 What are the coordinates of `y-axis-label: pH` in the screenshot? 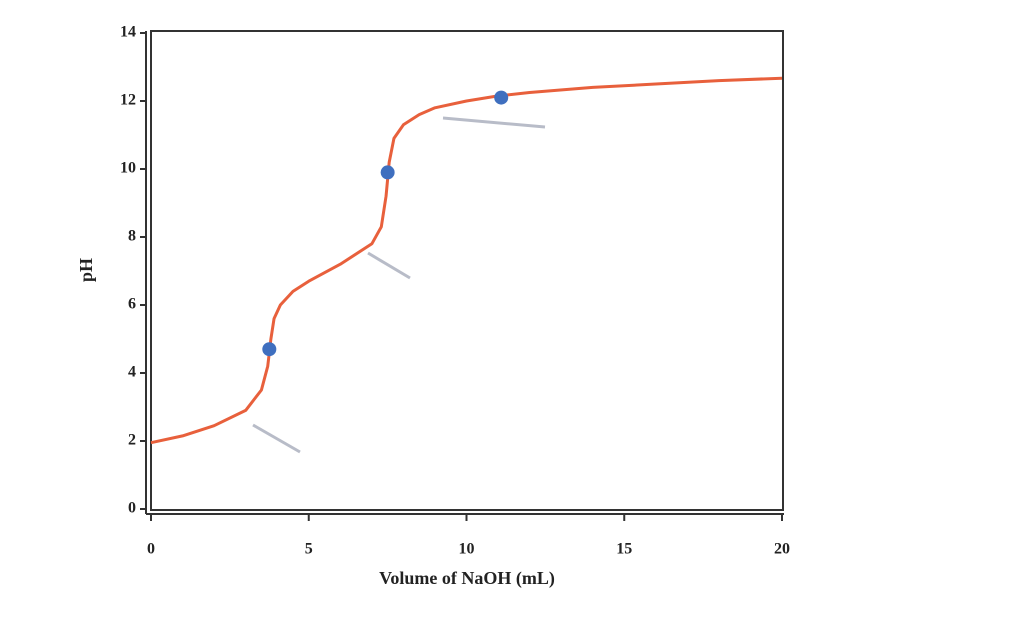 It's located at (86, 270).